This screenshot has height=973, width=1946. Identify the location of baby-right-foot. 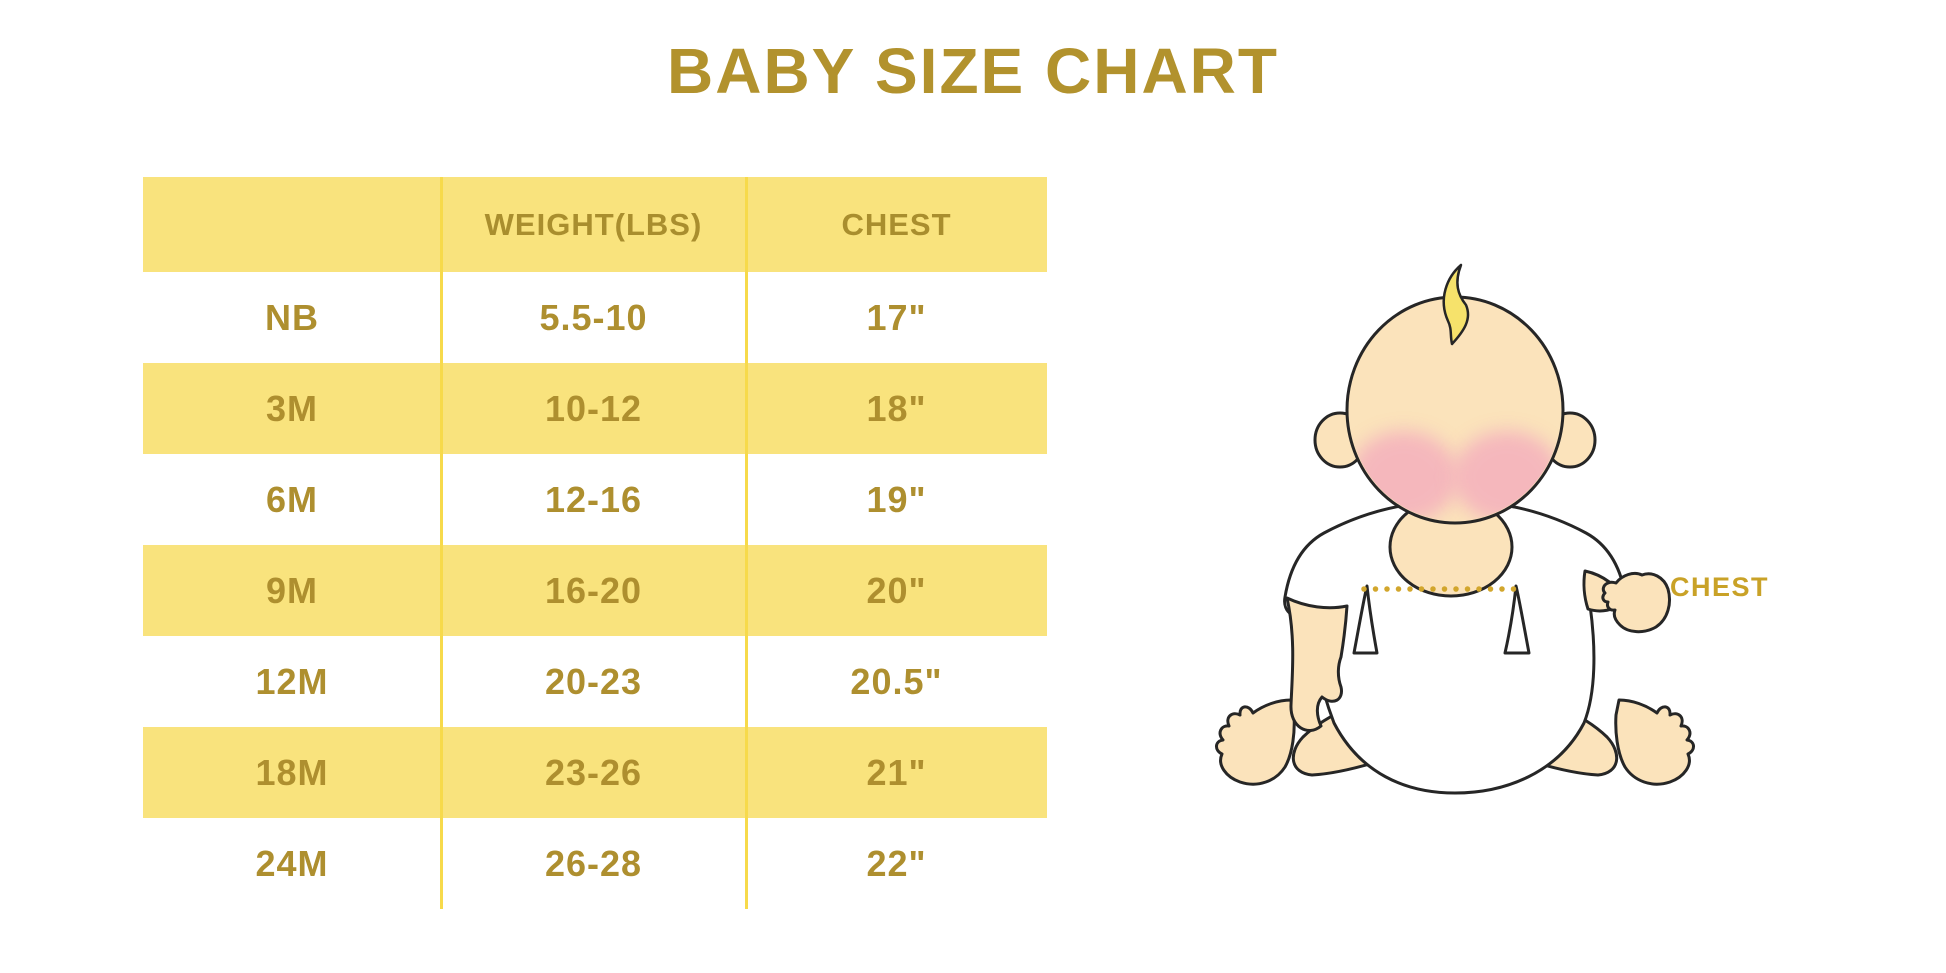
(1654, 742).